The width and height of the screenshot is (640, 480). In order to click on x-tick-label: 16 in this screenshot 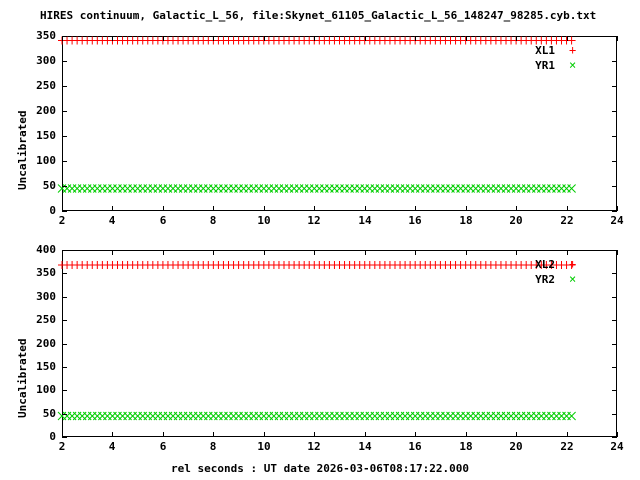, I will do `click(415, 446)`.